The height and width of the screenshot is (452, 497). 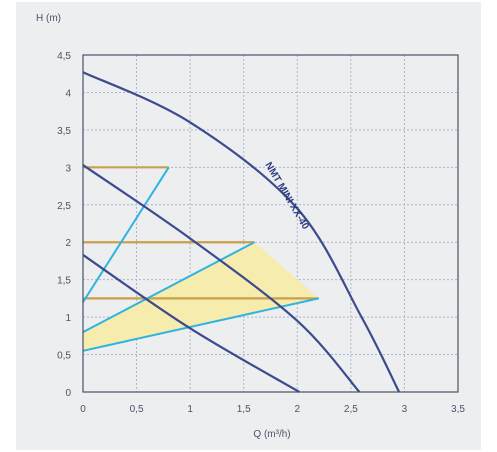 I want to click on x-tick-label: 2, so click(x=298, y=409).